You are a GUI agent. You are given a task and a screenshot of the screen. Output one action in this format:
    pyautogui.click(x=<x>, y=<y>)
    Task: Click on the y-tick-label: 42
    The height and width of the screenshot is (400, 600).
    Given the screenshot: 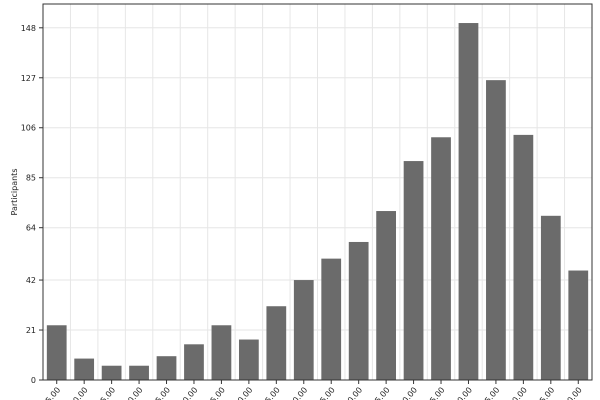 What is the action you would take?
    pyautogui.click(x=31, y=280)
    